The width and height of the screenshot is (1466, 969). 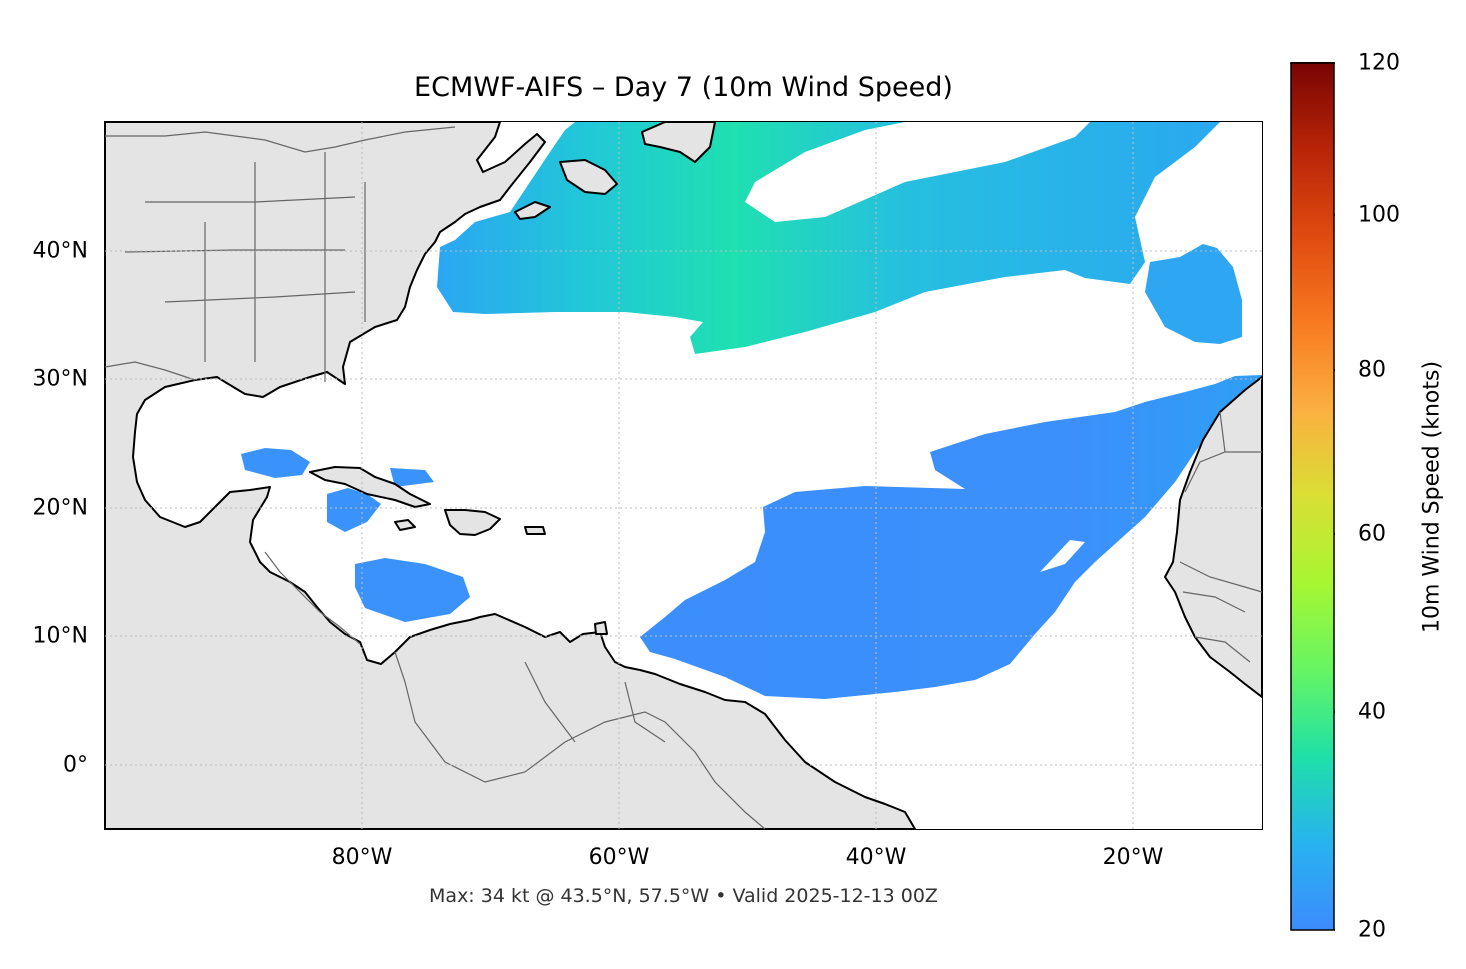 I want to click on wind-patch-azores, so click(x=1193, y=294).